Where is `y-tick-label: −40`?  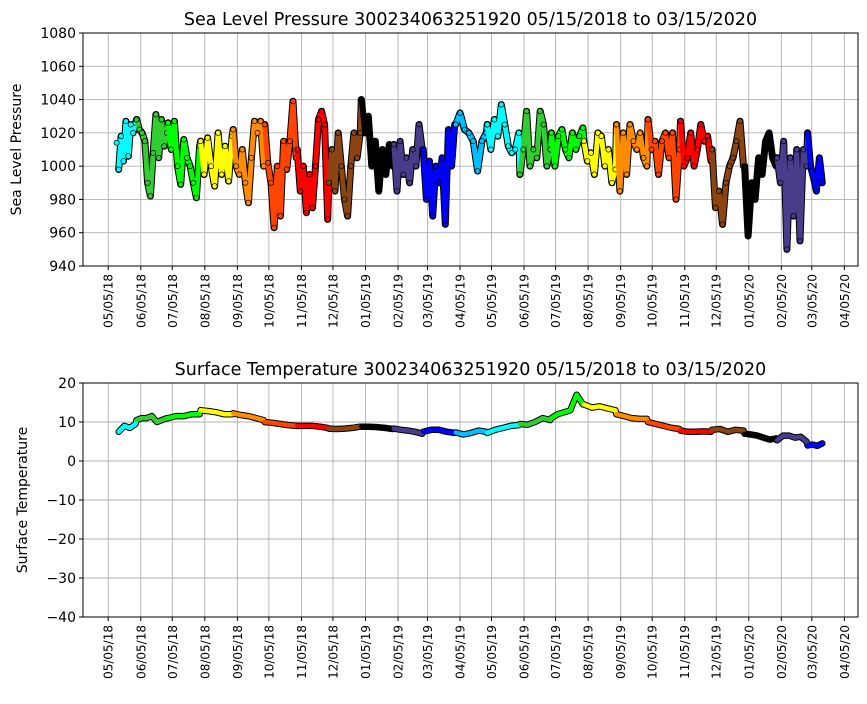 y-tick-label: −40 is located at coordinates (61, 618).